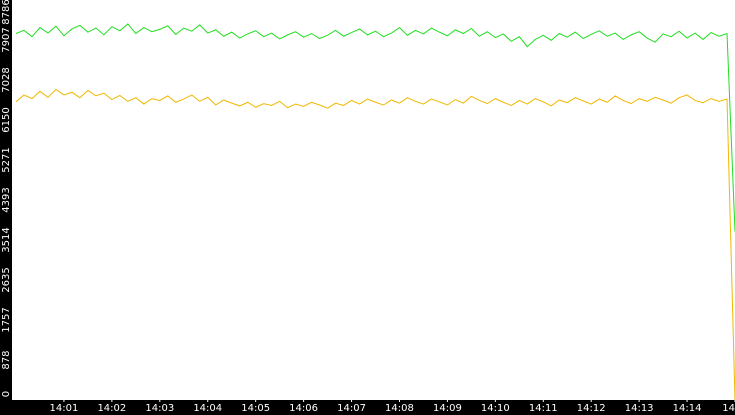 Image resolution: width=735 pixels, height=415 pixels. What do you see at coordinates (495, 408) in the screenshot?
I see `x-tick-label: 14:10` at bounding box center [495, 408].